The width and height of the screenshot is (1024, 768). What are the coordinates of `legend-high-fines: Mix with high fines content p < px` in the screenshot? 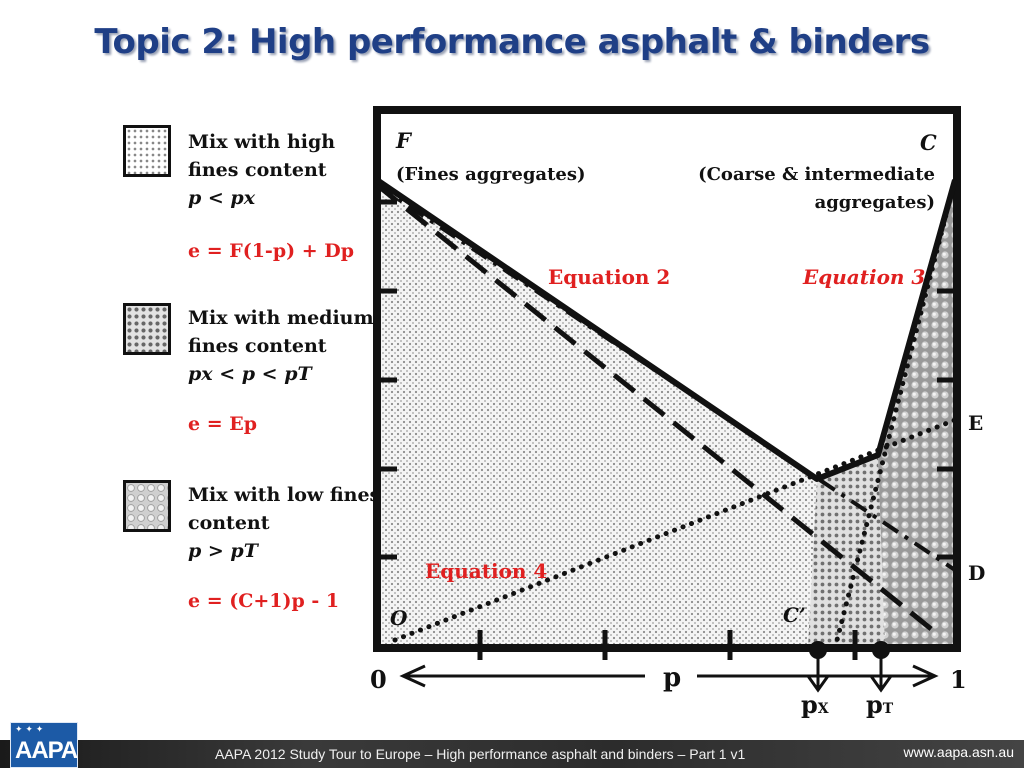 It's located at (261, 170).